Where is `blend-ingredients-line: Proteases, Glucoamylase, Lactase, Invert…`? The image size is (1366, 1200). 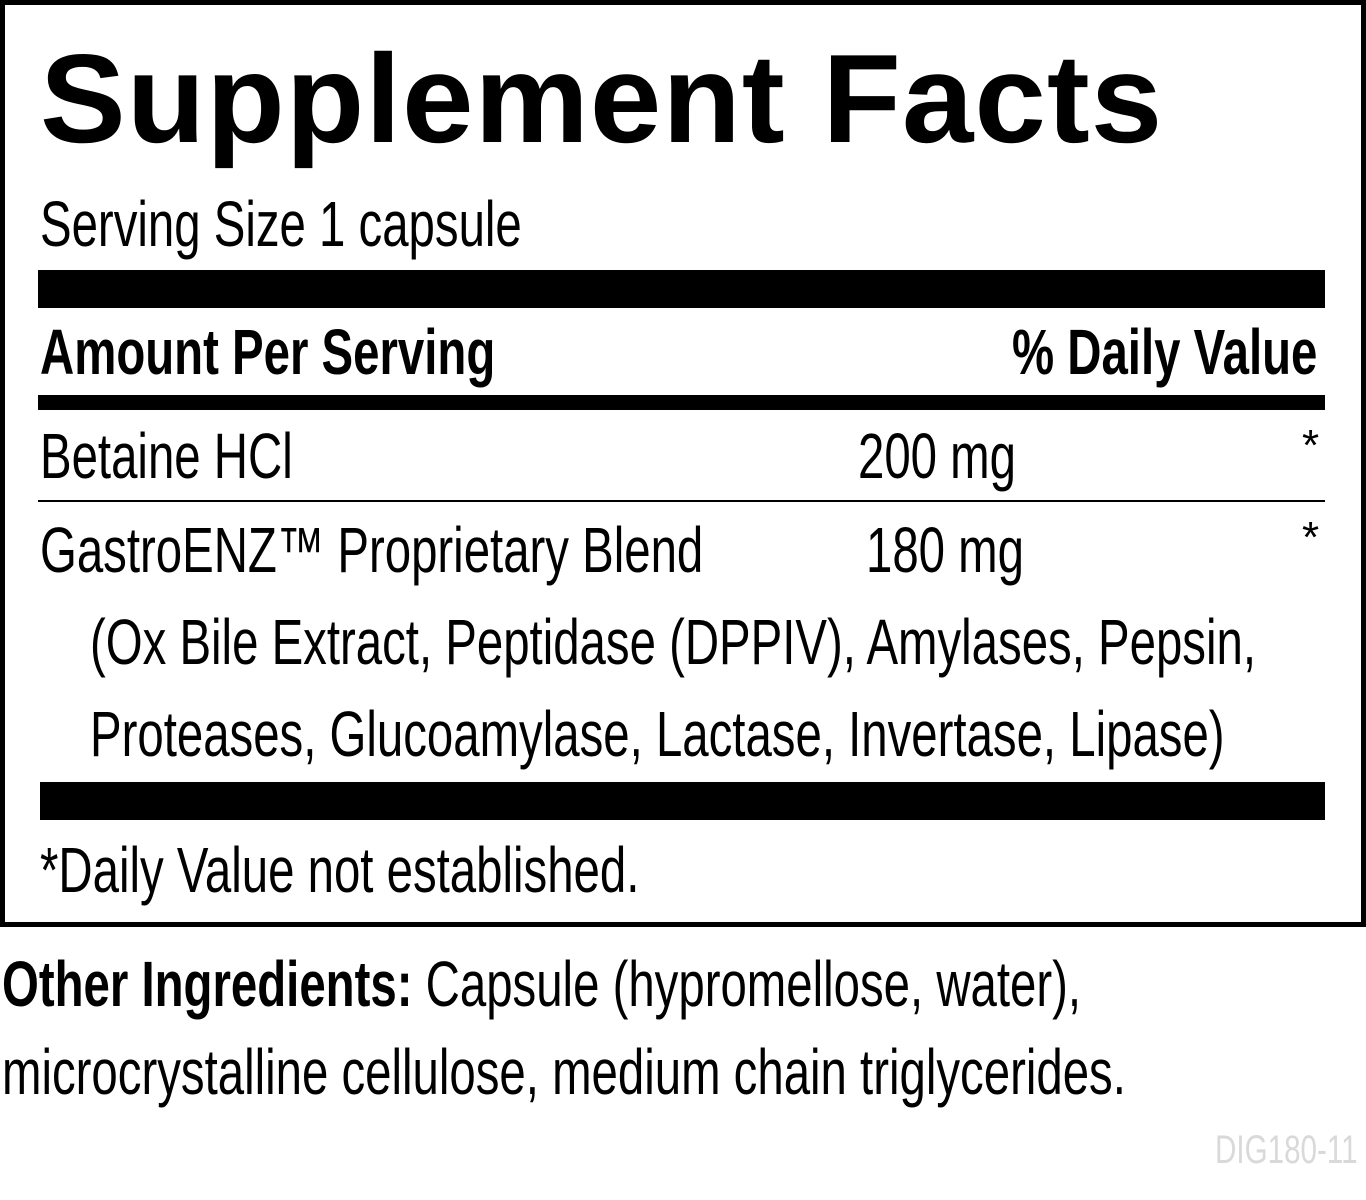 blend-ingredients-line: Proteases, Glucoamylase, Lactase, Invert… is located at coordinates (657, 734).